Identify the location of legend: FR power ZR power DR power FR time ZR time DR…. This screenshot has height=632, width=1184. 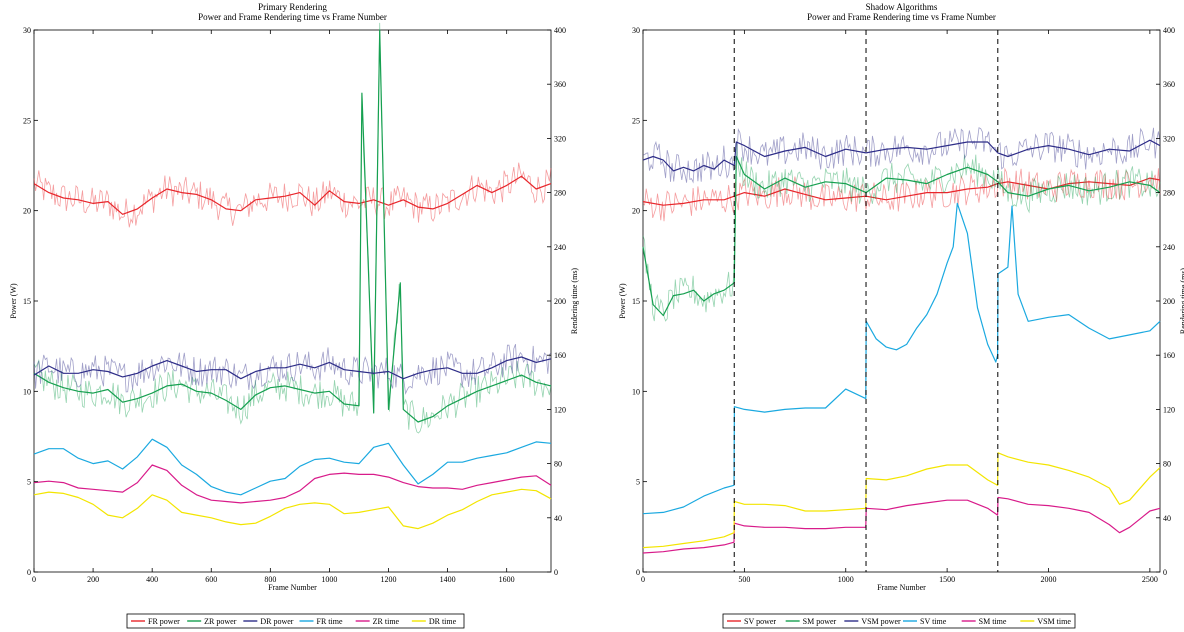
(295, 621).